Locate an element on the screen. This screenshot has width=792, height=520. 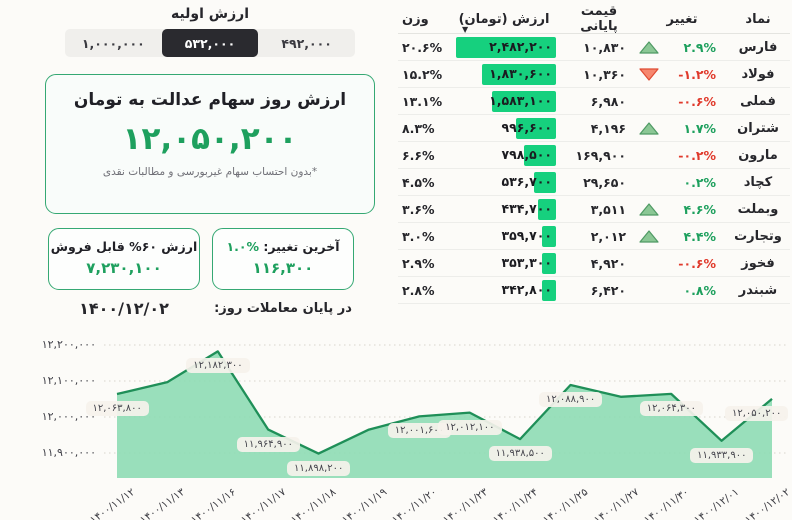
sellable-value-card: ارزش ۶۰% قابل فروش ۷,۲۳۰,۱۰۰ is located at coordinates (124, 259).